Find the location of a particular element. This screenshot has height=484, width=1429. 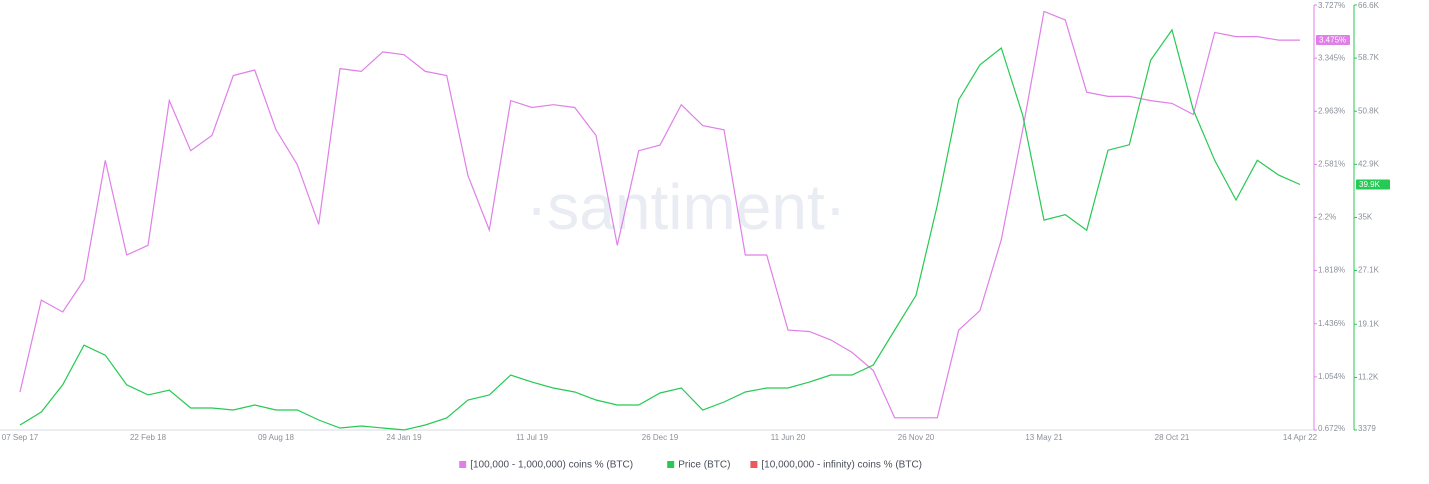

y2-tick-label: 58.7K is located at coordinates (1369, 57).